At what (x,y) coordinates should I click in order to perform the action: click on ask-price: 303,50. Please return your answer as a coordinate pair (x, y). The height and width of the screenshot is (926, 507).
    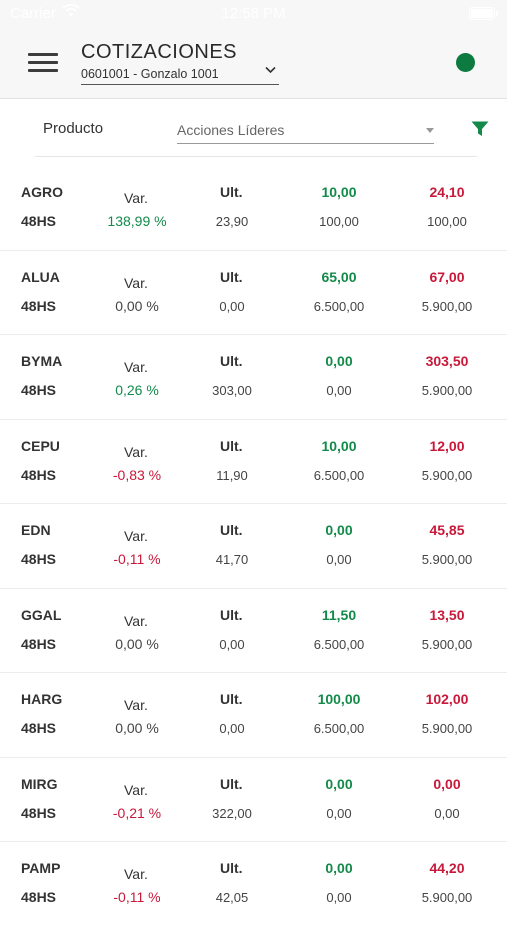
    Looking at the image, I should click on (447, 361).